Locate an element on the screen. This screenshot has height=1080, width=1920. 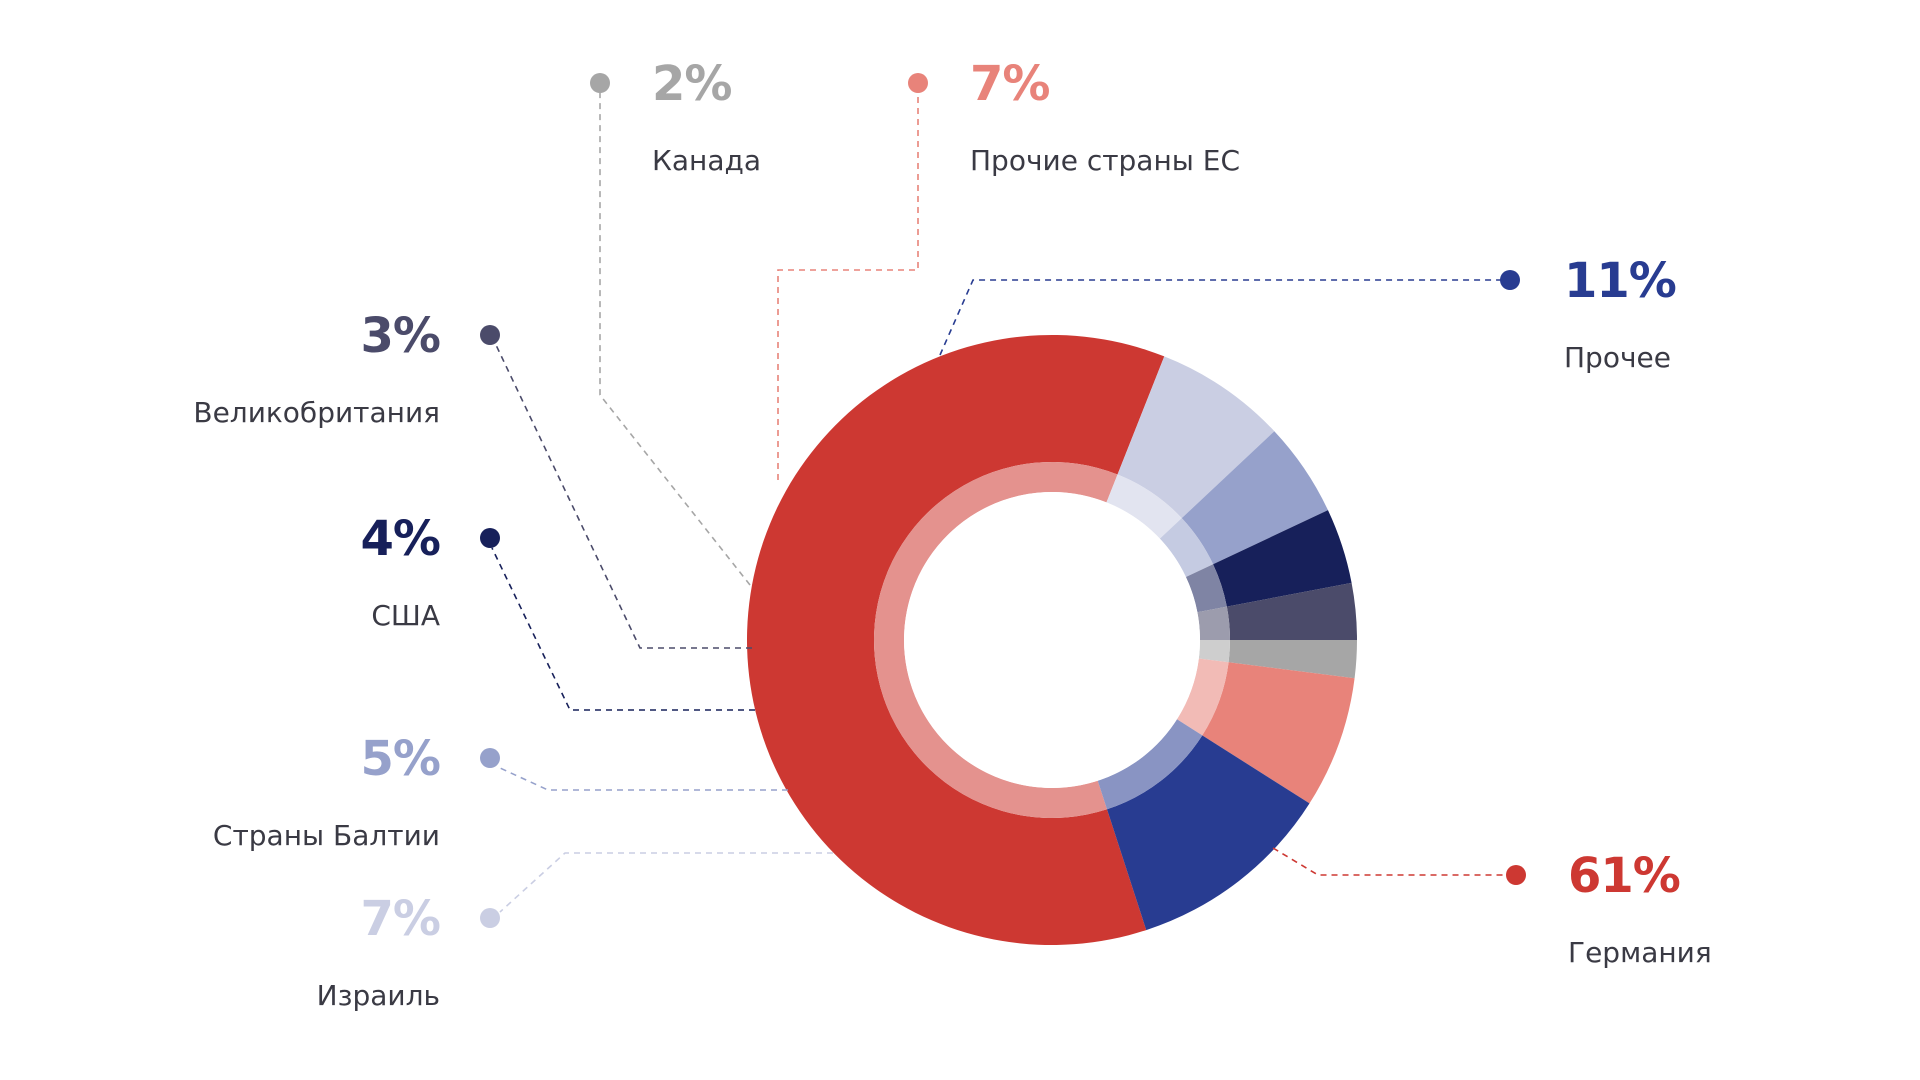
data-label-великобритания: 3% is located at coordinates (401, 336).